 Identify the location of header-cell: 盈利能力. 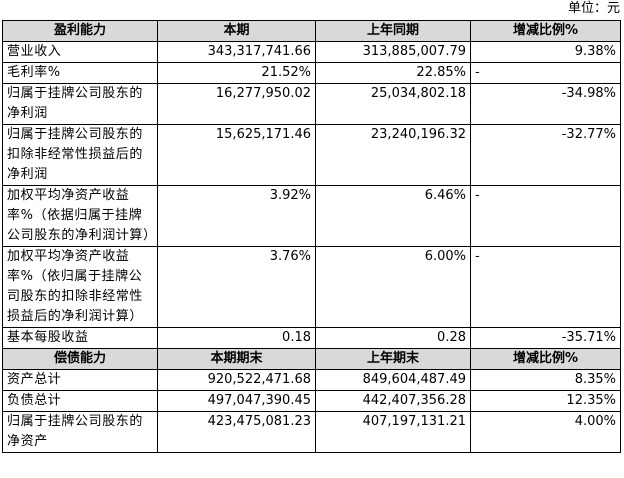
(80, 31).